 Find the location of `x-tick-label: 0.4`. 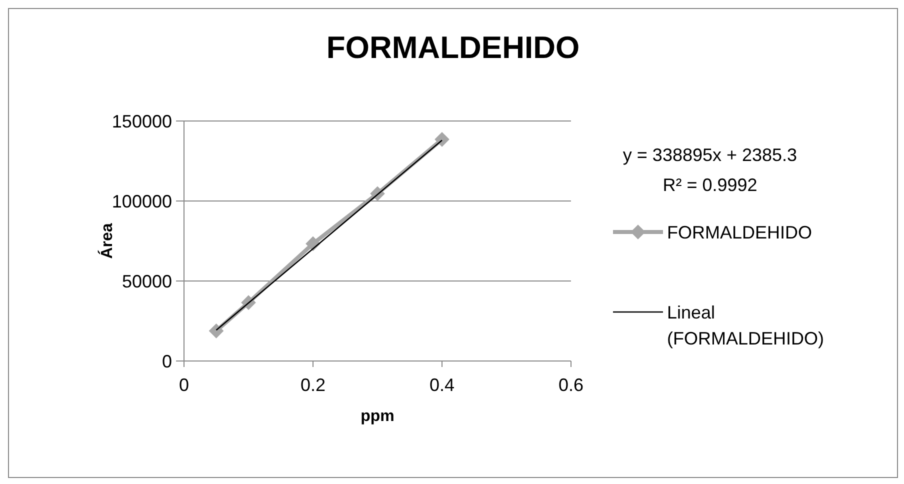

x-tick-label: 0.4 is located at coordinates (442, 385).